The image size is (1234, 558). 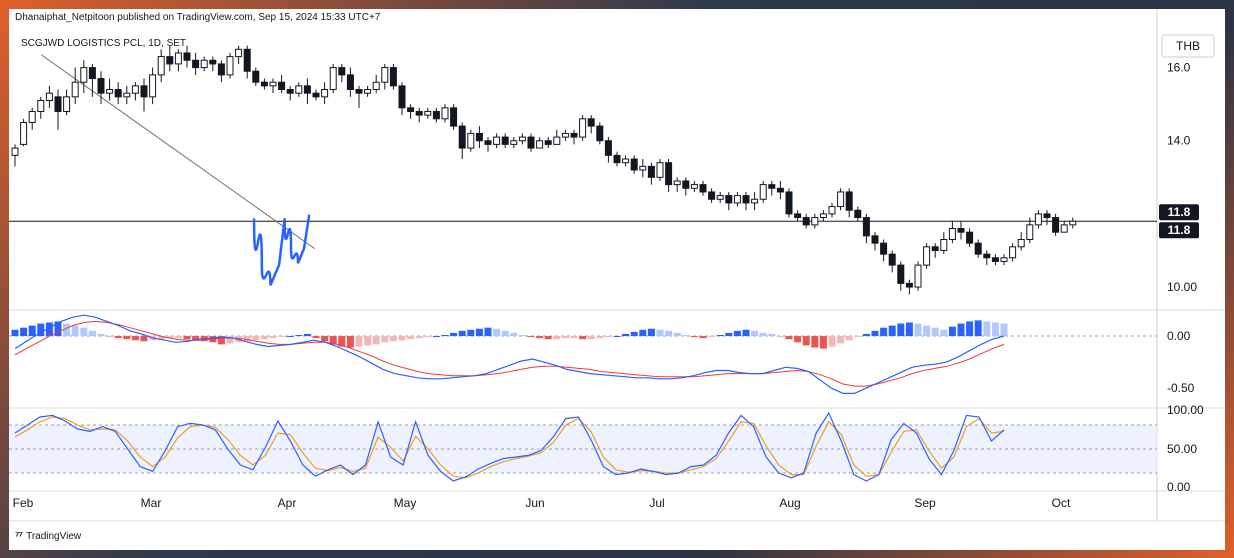 I want to click on time-axis-label: May, so click(x=405, y=503).